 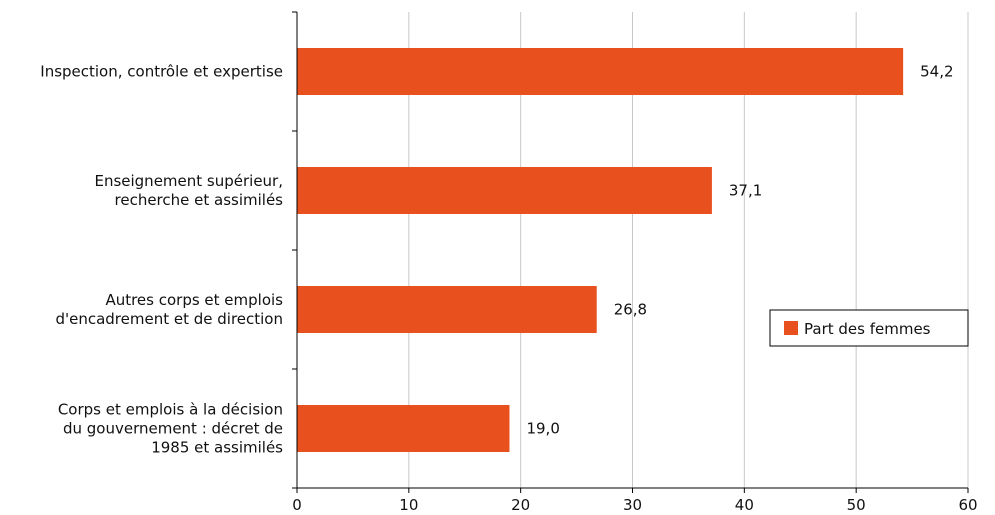 I want to click on category-label-line: du gouvernement : décret de, so click(x=173, y=429).